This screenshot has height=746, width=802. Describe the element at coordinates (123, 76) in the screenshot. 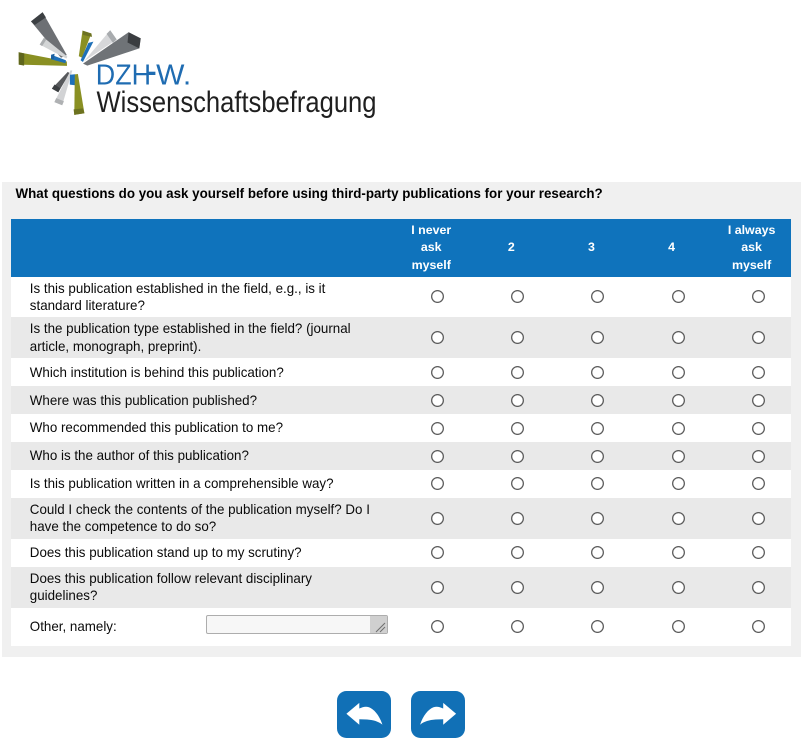

I see `svg-text: DZH` at that location.